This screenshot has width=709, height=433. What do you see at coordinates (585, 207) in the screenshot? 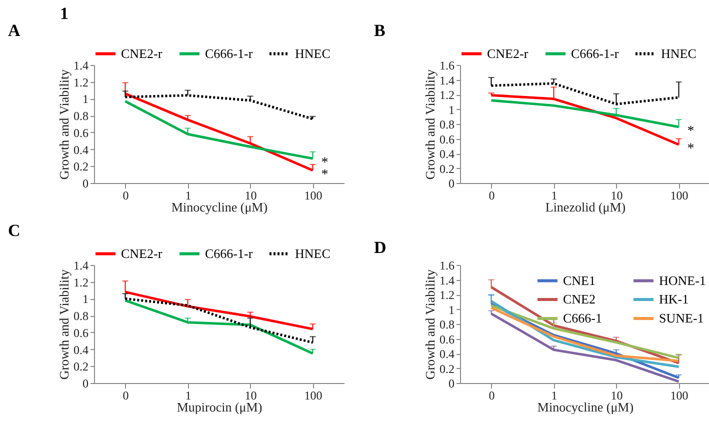
I see `x-axis-title: Linezolid (μM)` at bounding box center [585, 207].